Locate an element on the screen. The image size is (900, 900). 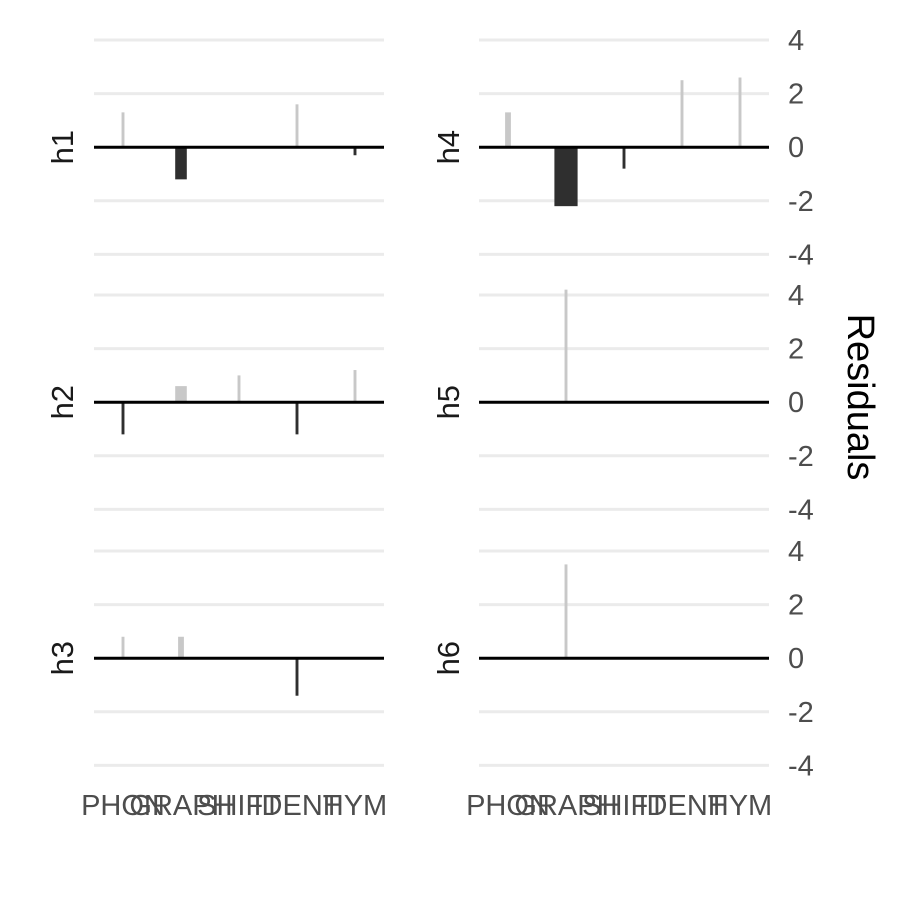
panel-h4: h4 is located at coordinates (600, 147).